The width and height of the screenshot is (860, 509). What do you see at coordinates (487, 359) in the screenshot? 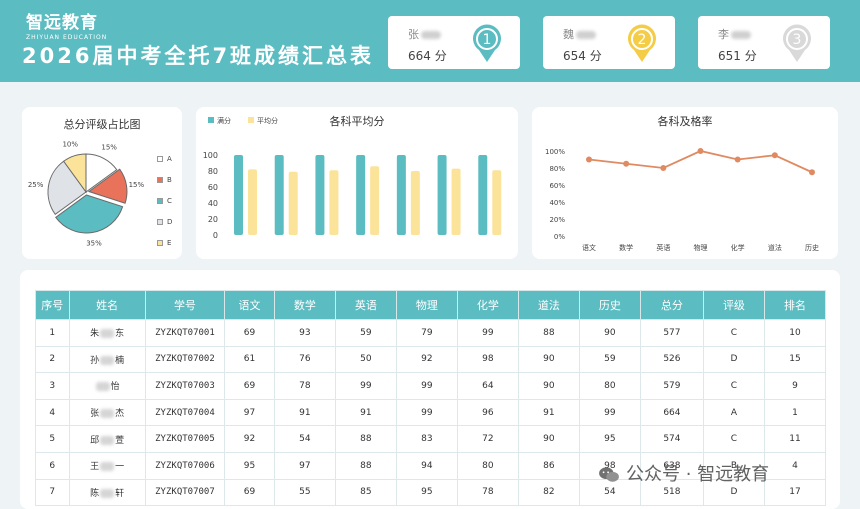
I see `table-cell: 98` at bounding box center [487, 359].